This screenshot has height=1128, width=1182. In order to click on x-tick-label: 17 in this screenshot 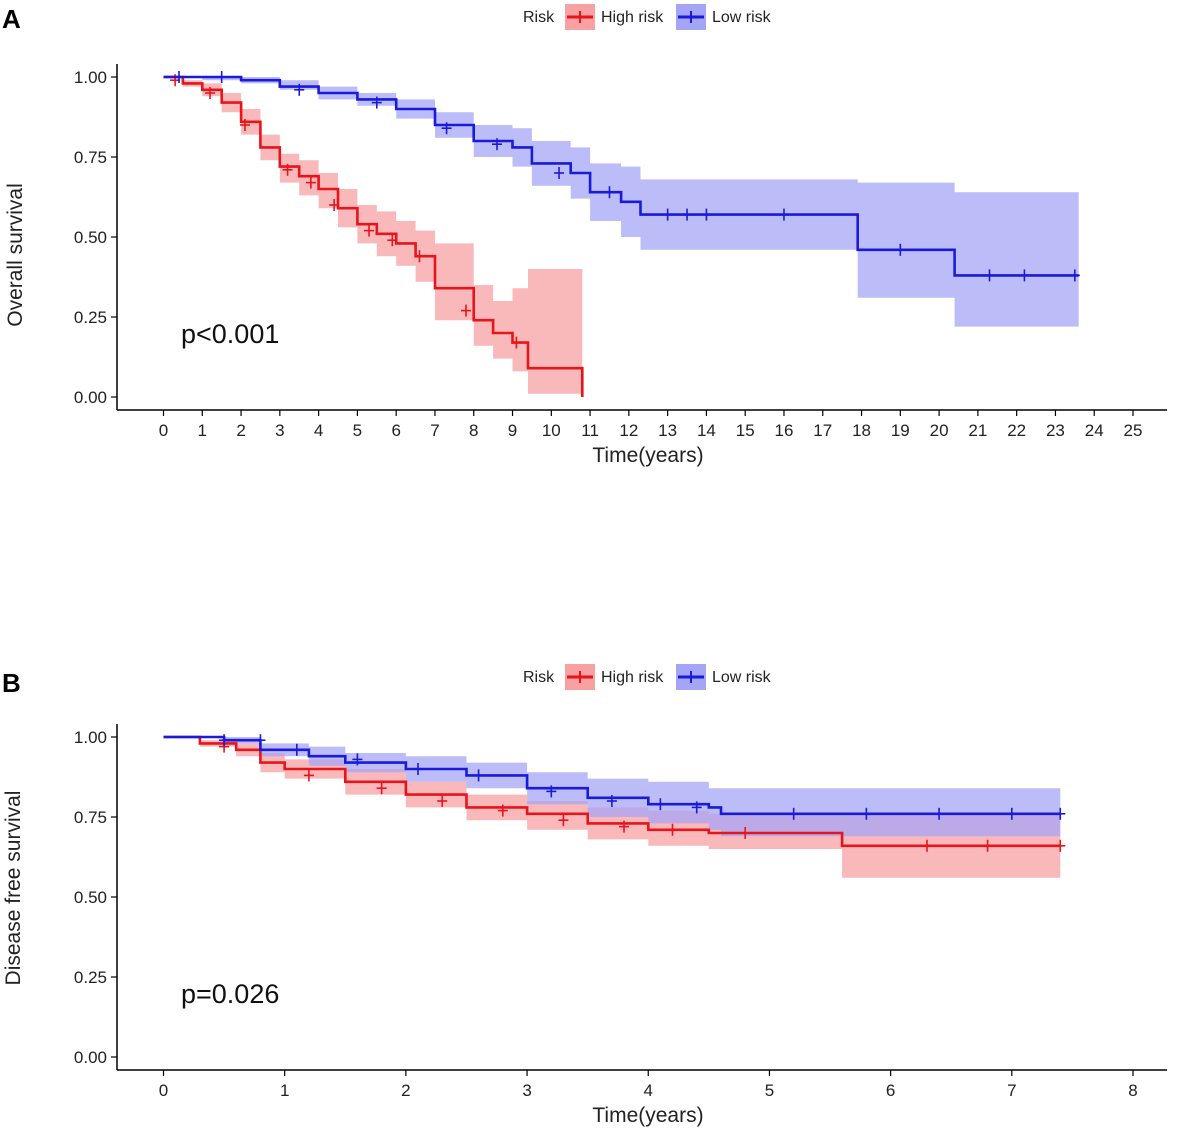, I will do `click(822, 430)`.